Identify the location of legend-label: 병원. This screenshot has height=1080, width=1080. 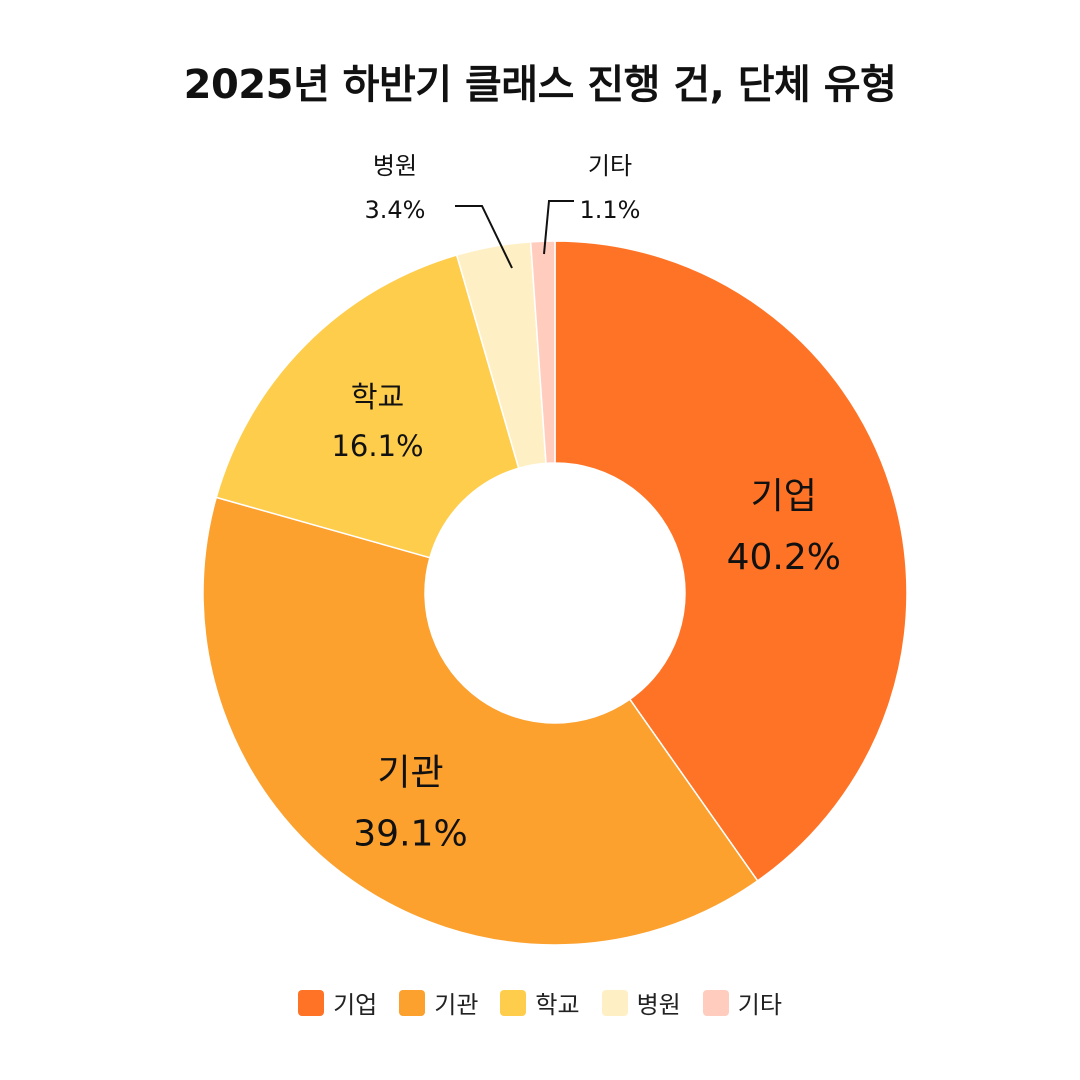
(658, 1005).